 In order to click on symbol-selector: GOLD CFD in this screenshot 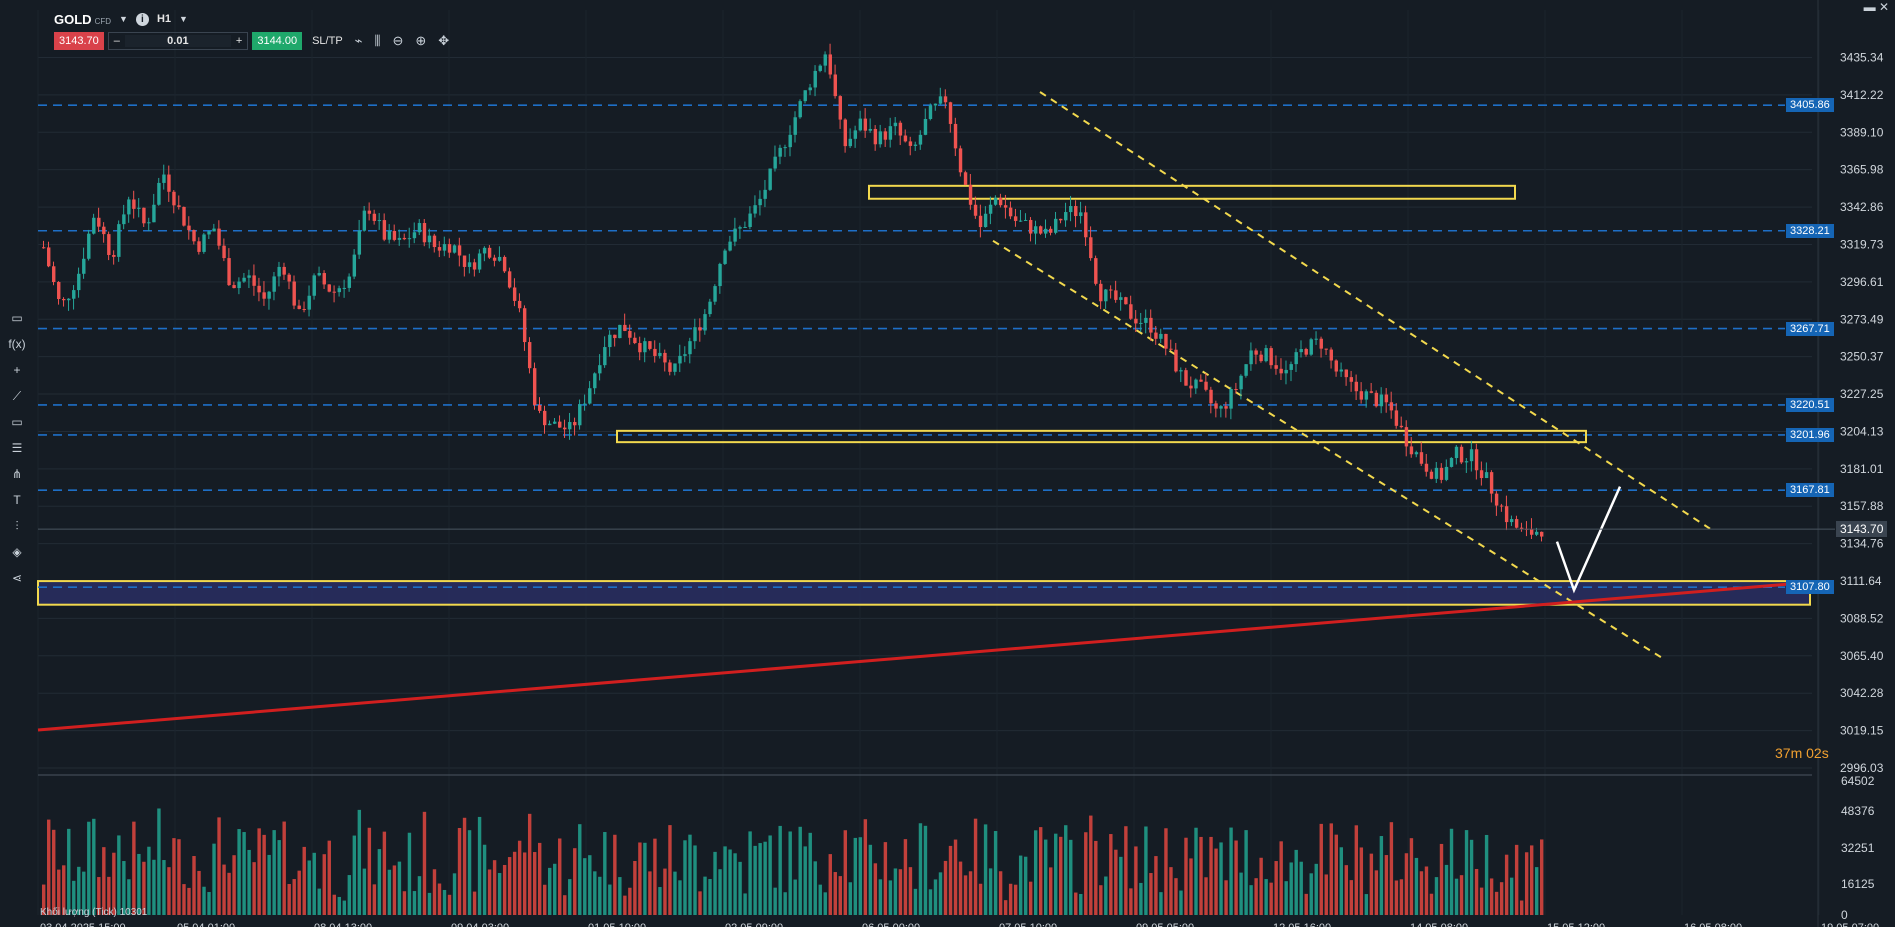, I will do `click(83, 19)`.